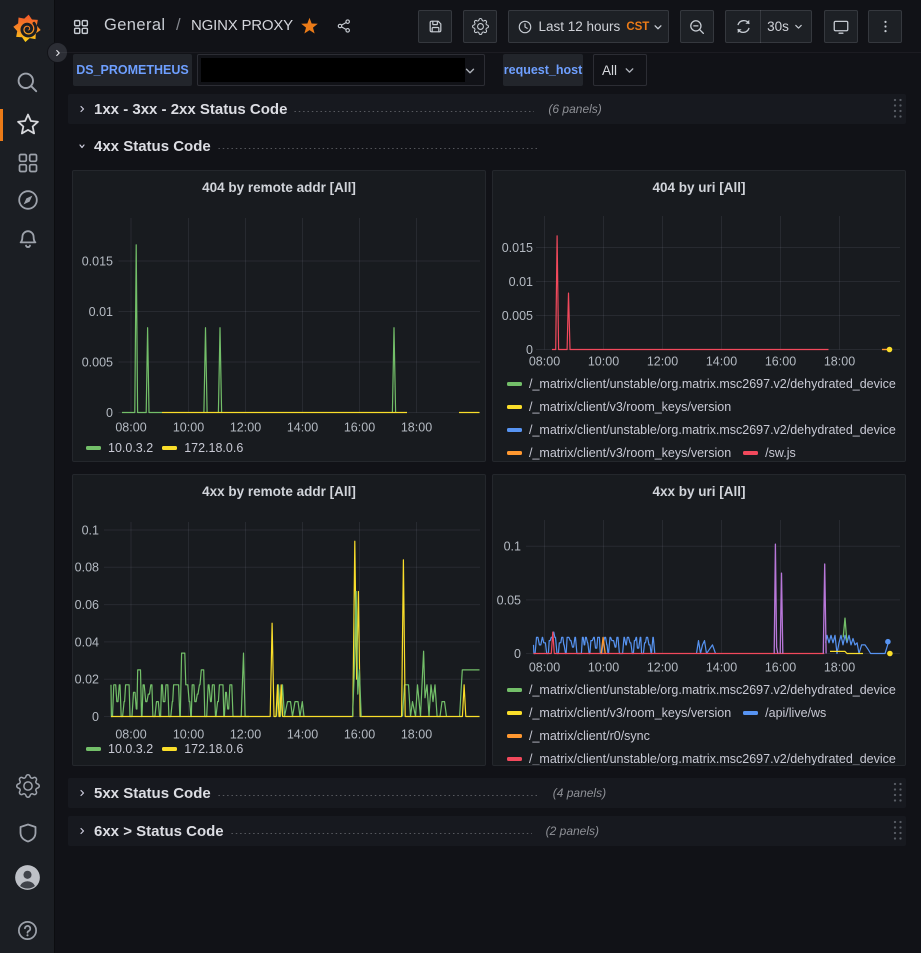 The image size is (921, 953). I want to click on svg-text: 0.04, so click(87, 642).